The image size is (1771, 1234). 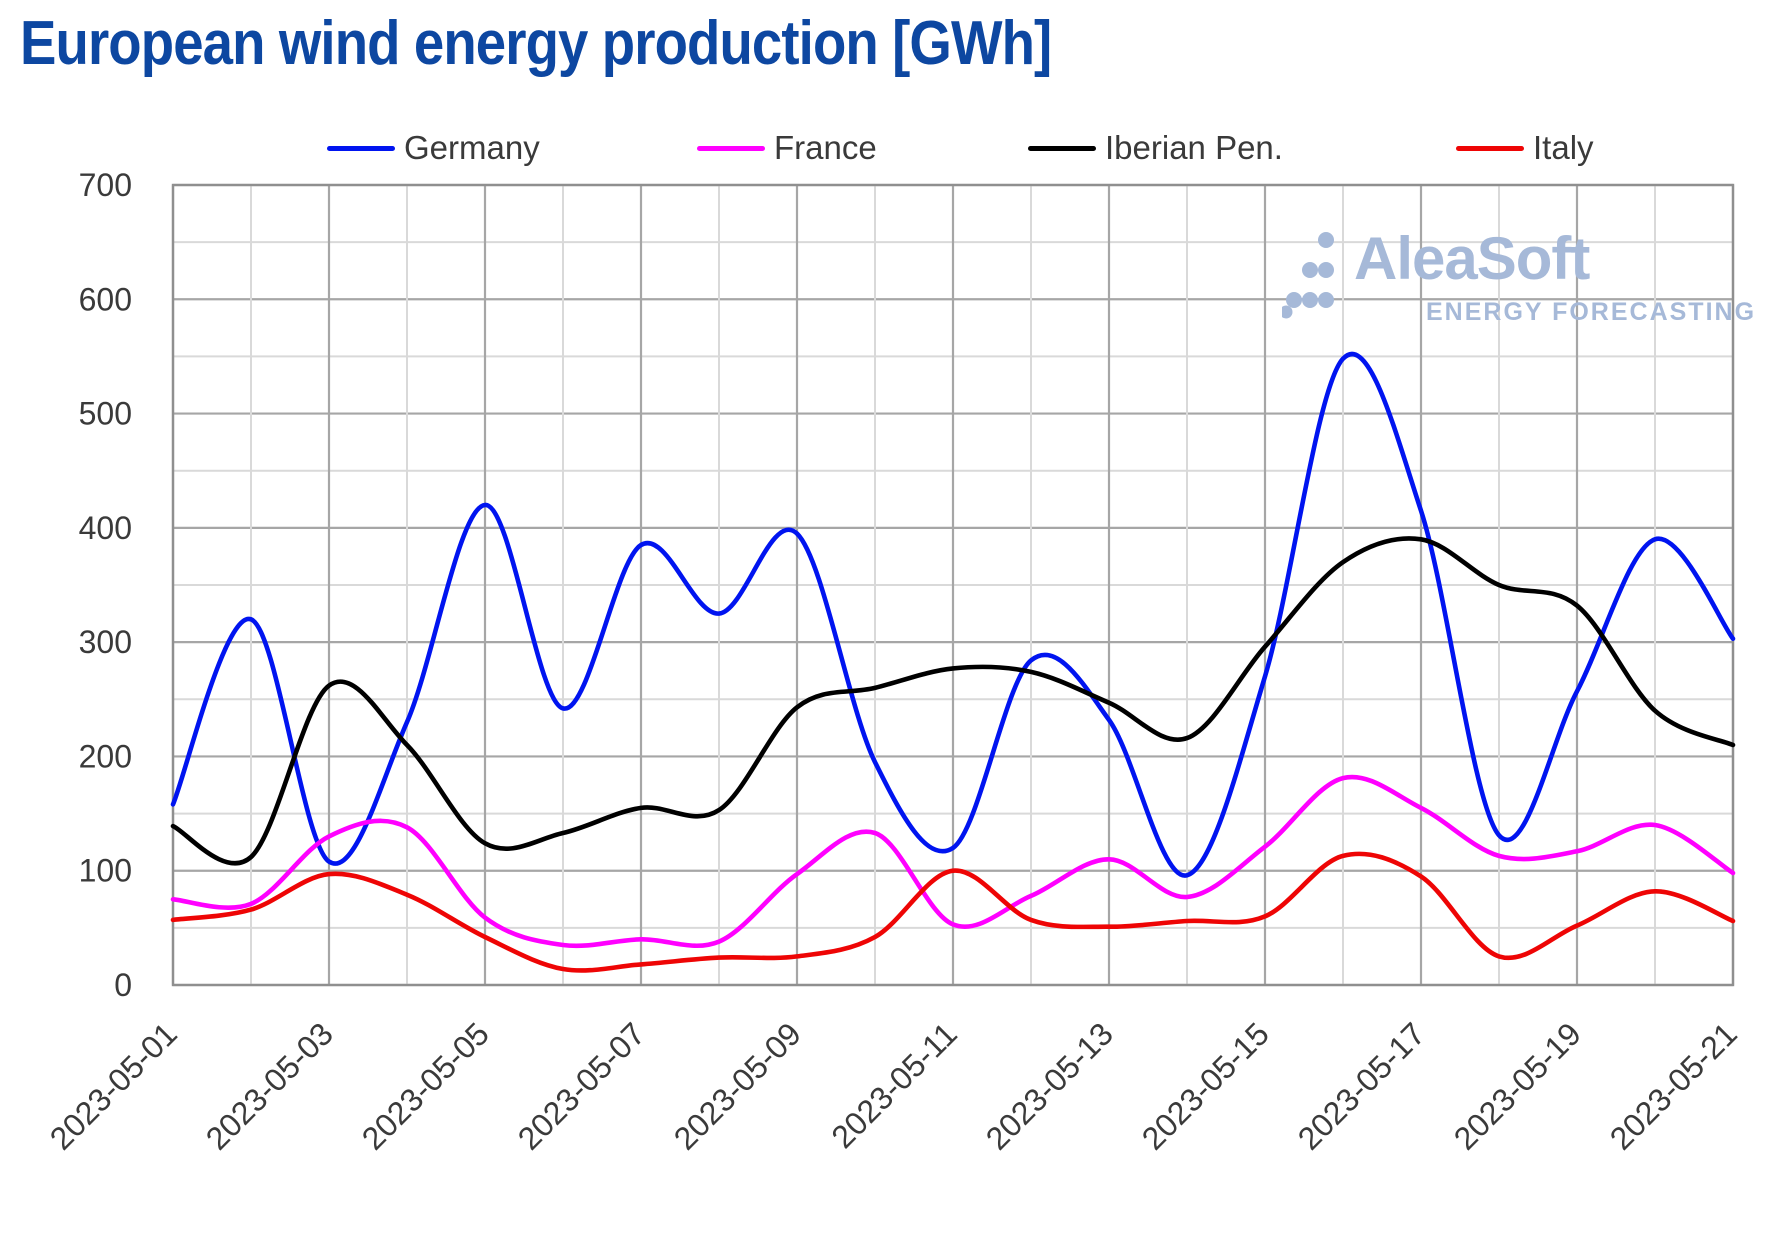 I want to click on series-line-france, so click(x=953, y=861).